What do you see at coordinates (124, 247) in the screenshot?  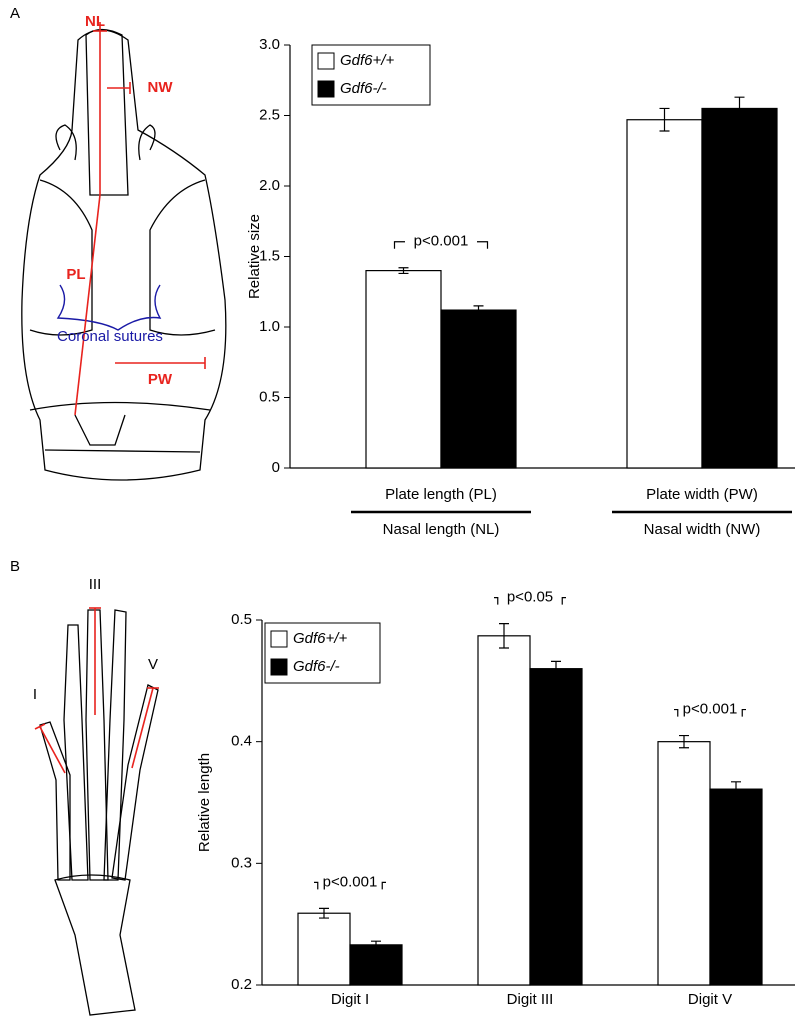 I see `skull-diagram: NL NW PL PW Coronal sutures` at bounding box center [124, 247].